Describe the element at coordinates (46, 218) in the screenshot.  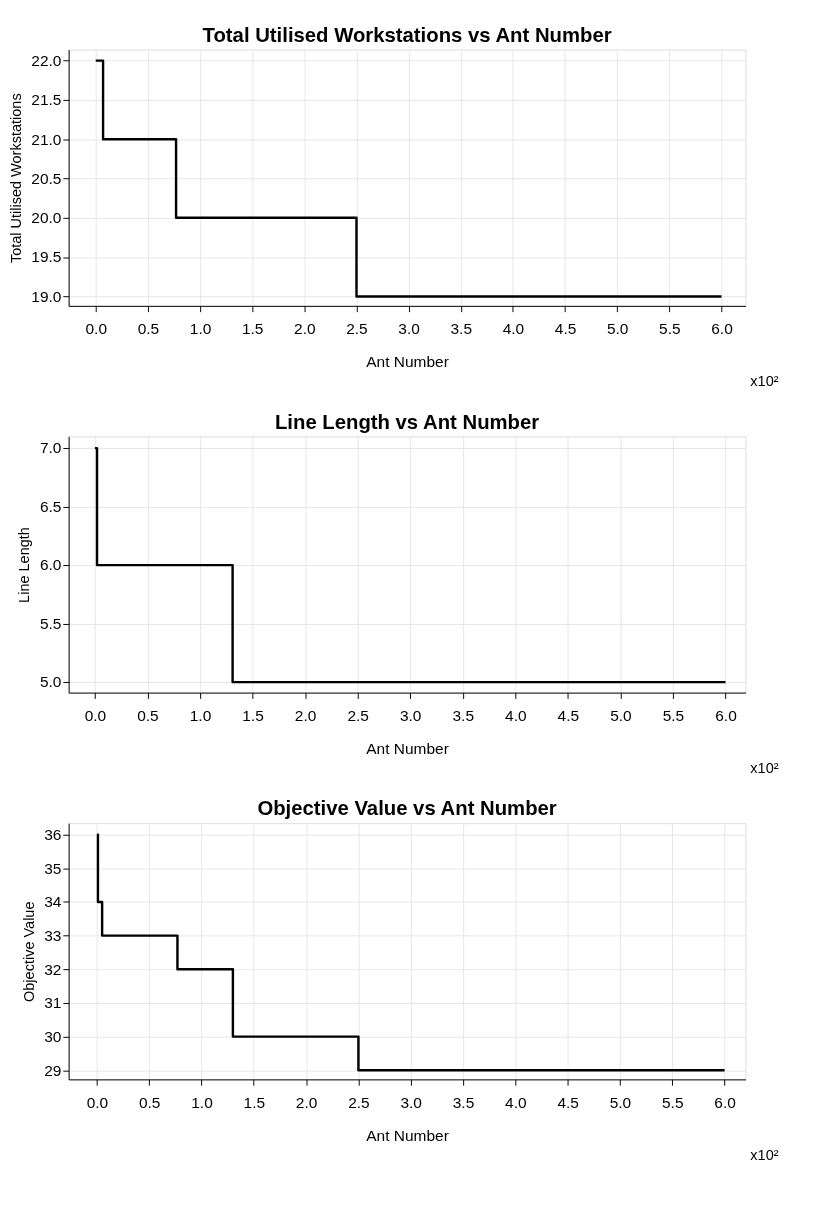
I see `y-tick-label: 20.0` at that location.